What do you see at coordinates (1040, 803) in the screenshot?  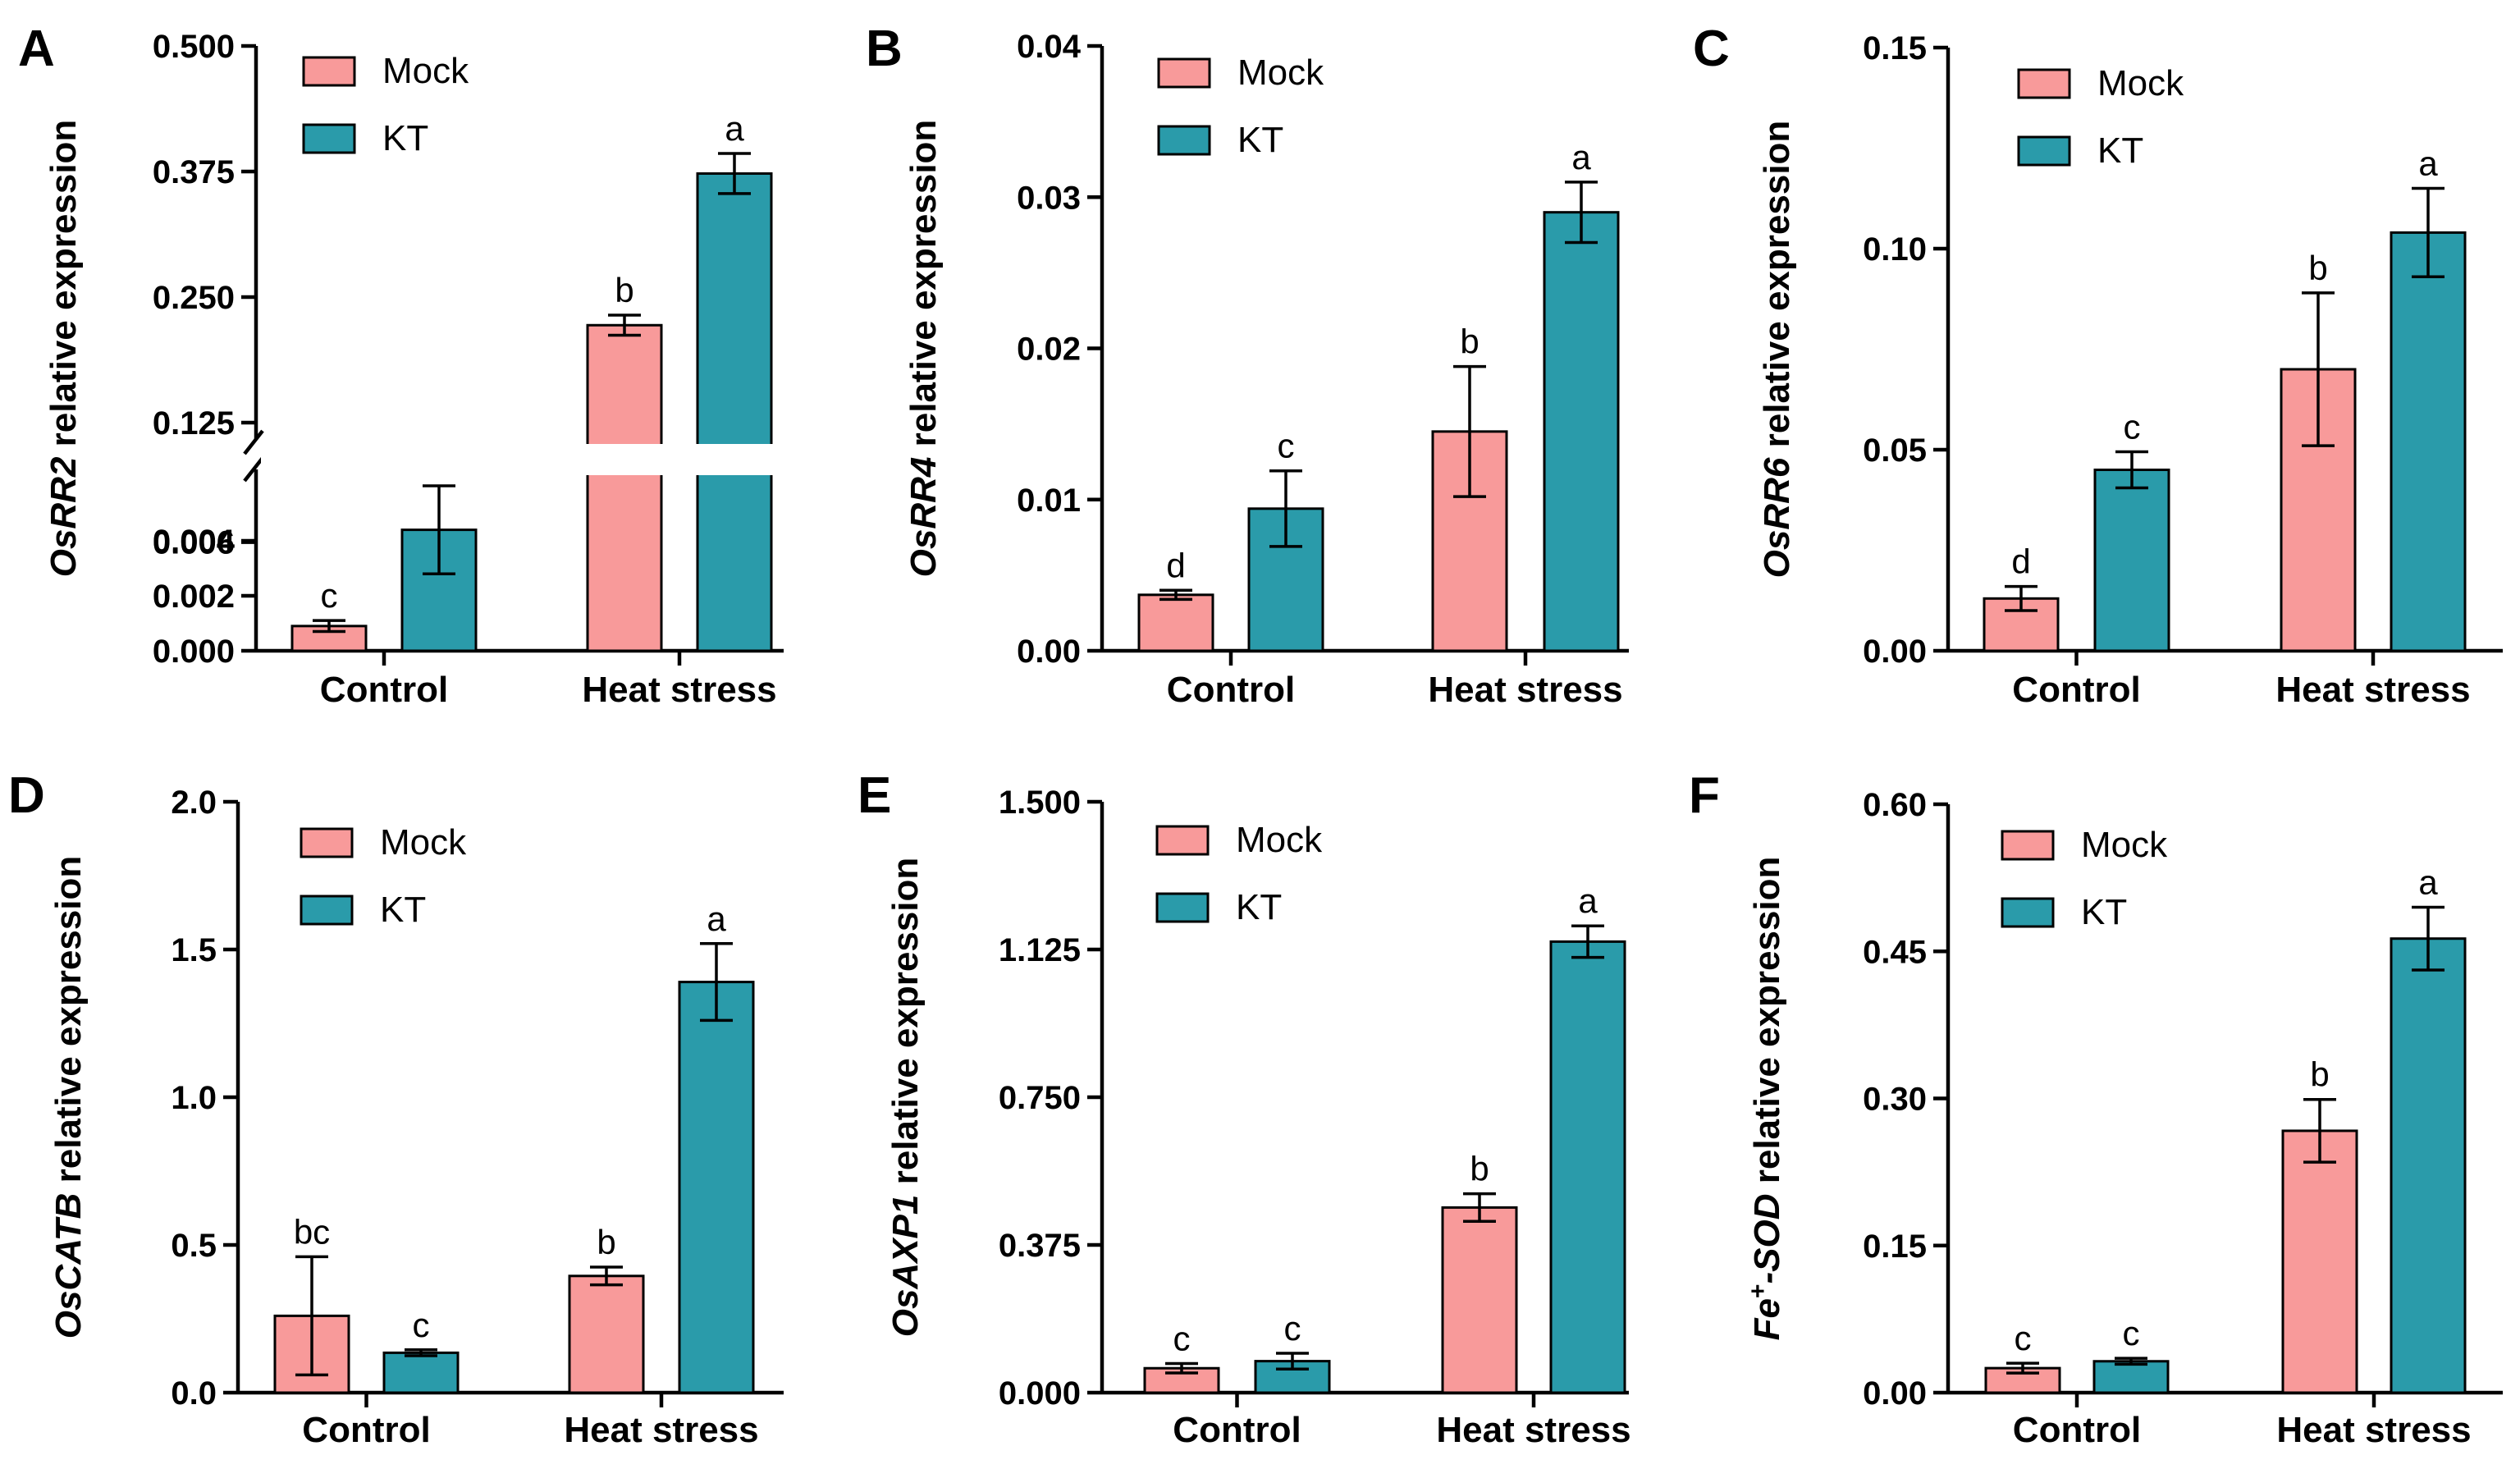 I see `y-tick-label: 1.500` at bounding box center [1040, 803].